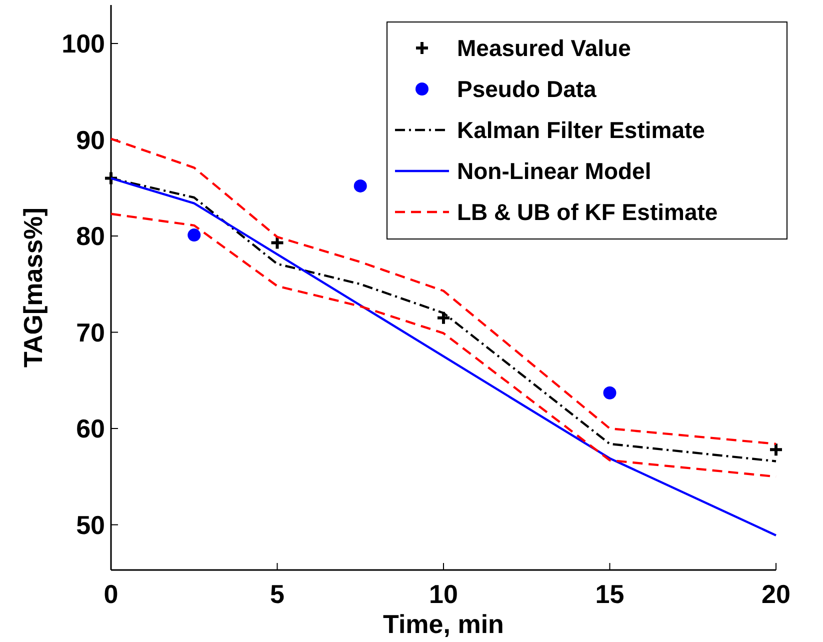  What do you see at coordinates (776, 594) in the screenshot?
I see `x-tick-label: 20` at bounding box center [776, 594].